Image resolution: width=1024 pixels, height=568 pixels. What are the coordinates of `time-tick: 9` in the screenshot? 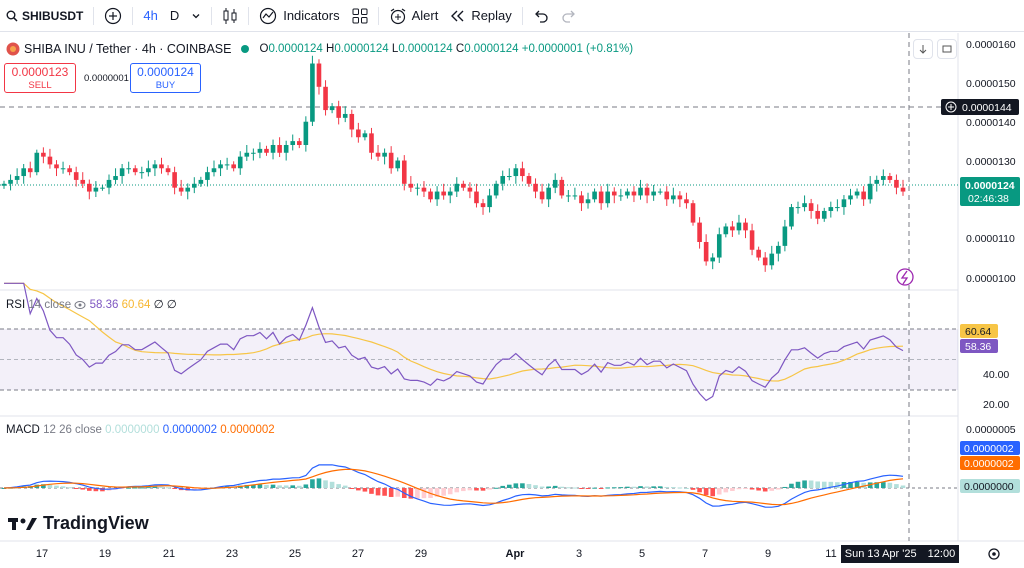 It's located at (768, 554).